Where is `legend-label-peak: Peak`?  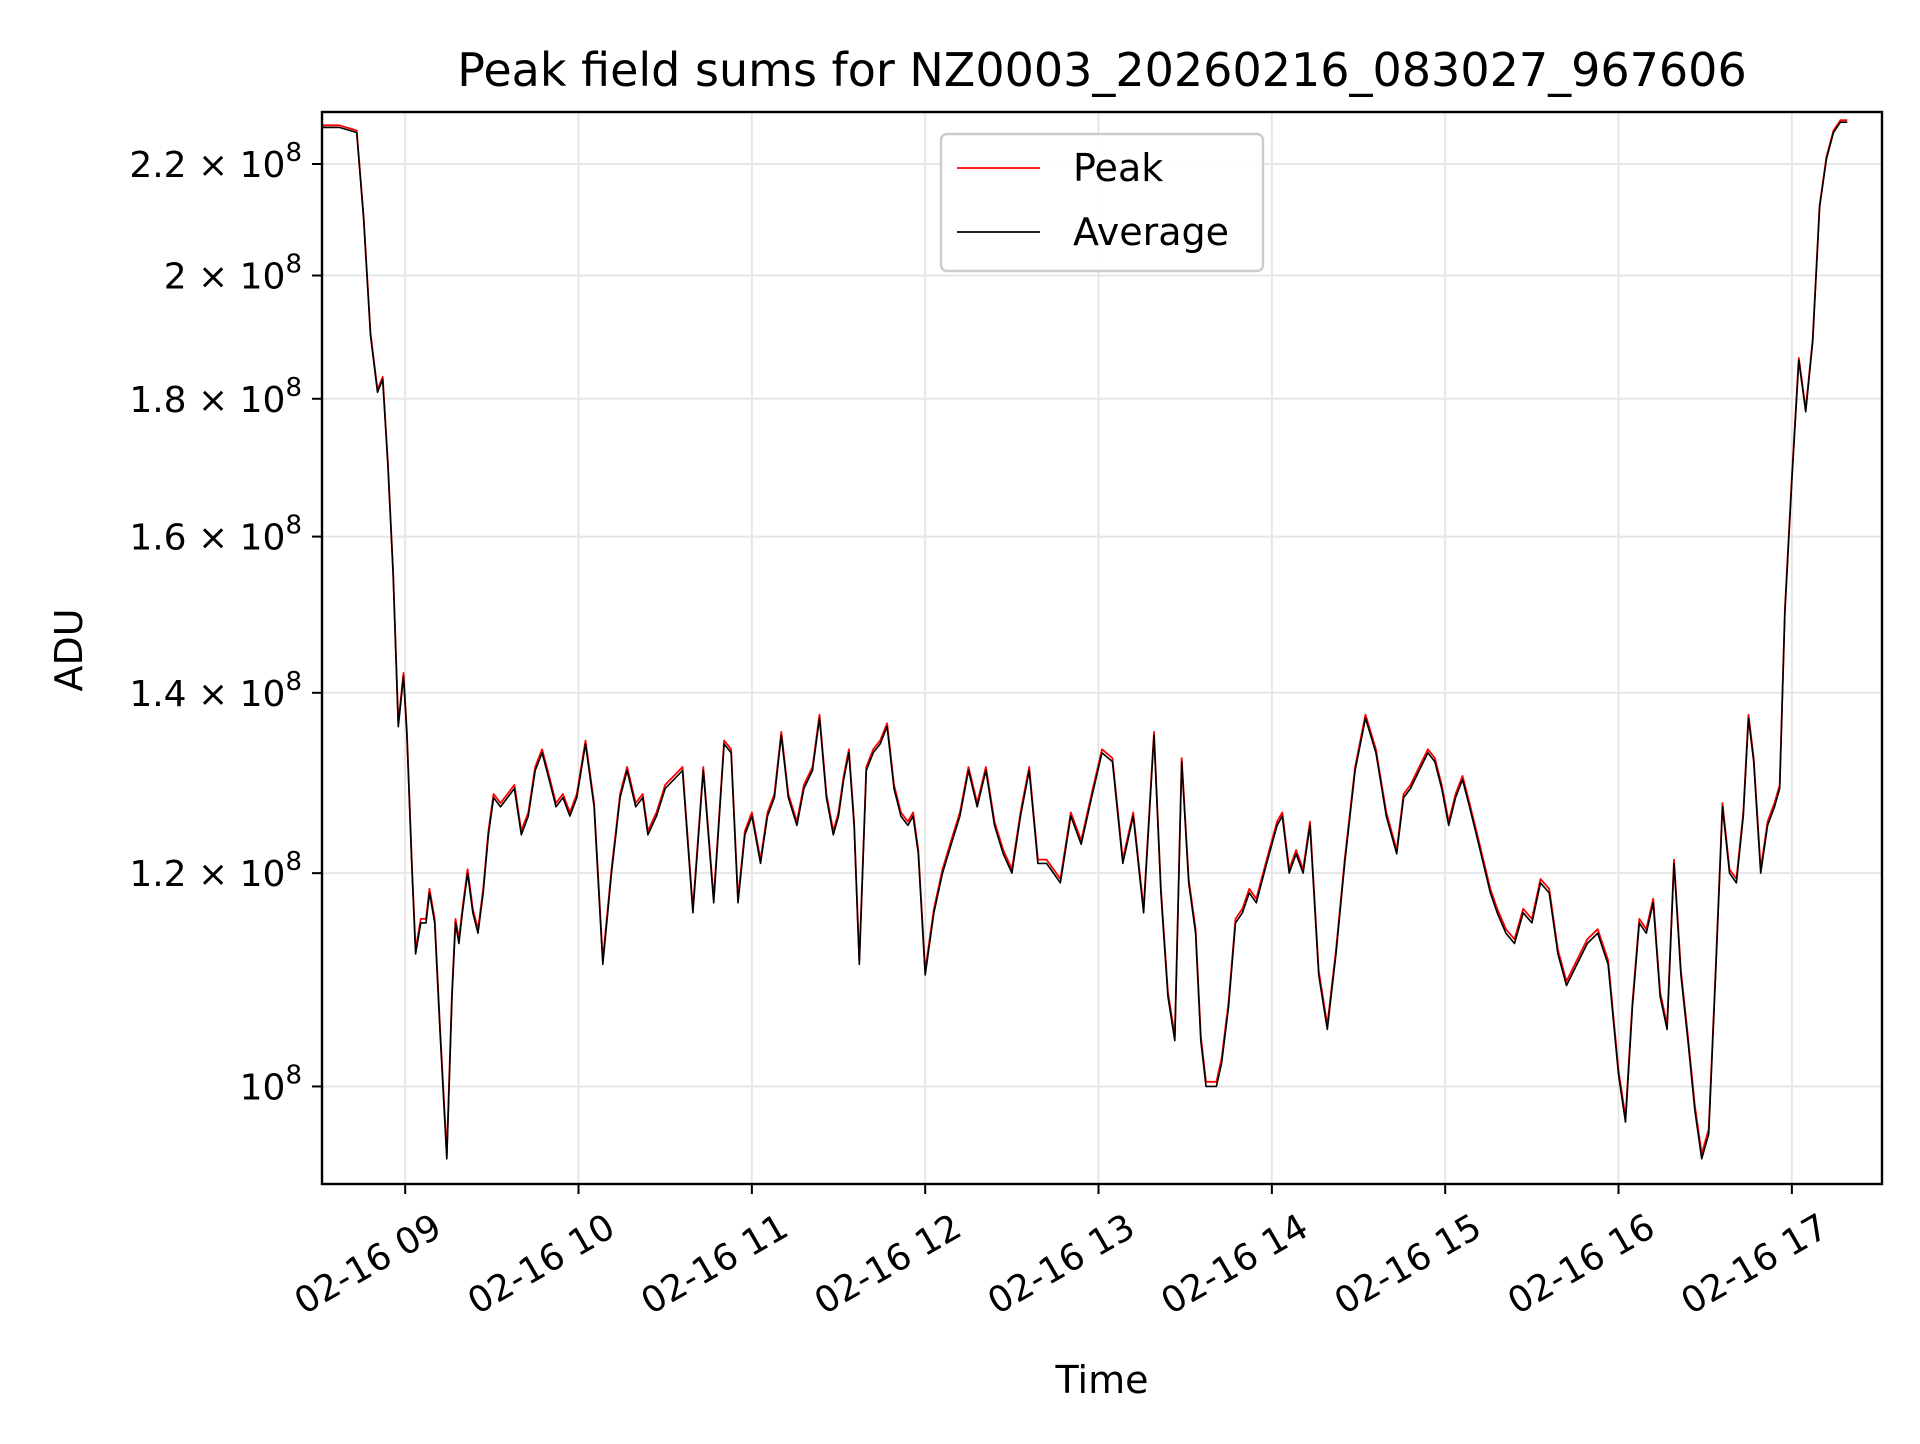 legend-label-peak: Peak is located at coordinates (1118, 168).